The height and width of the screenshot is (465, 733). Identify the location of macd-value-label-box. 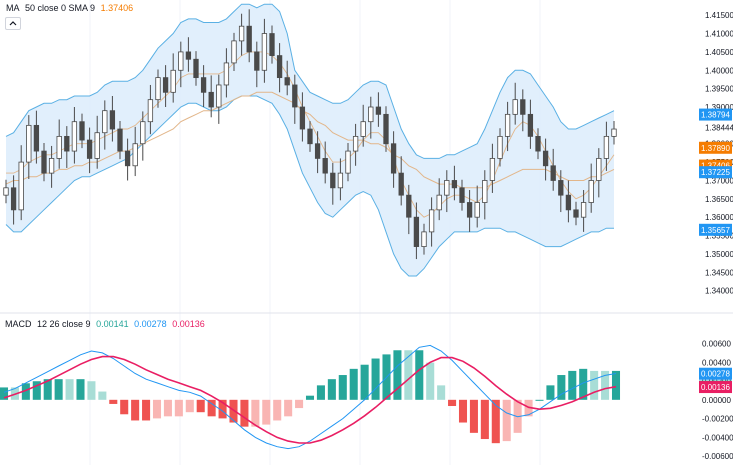
(715, 387).